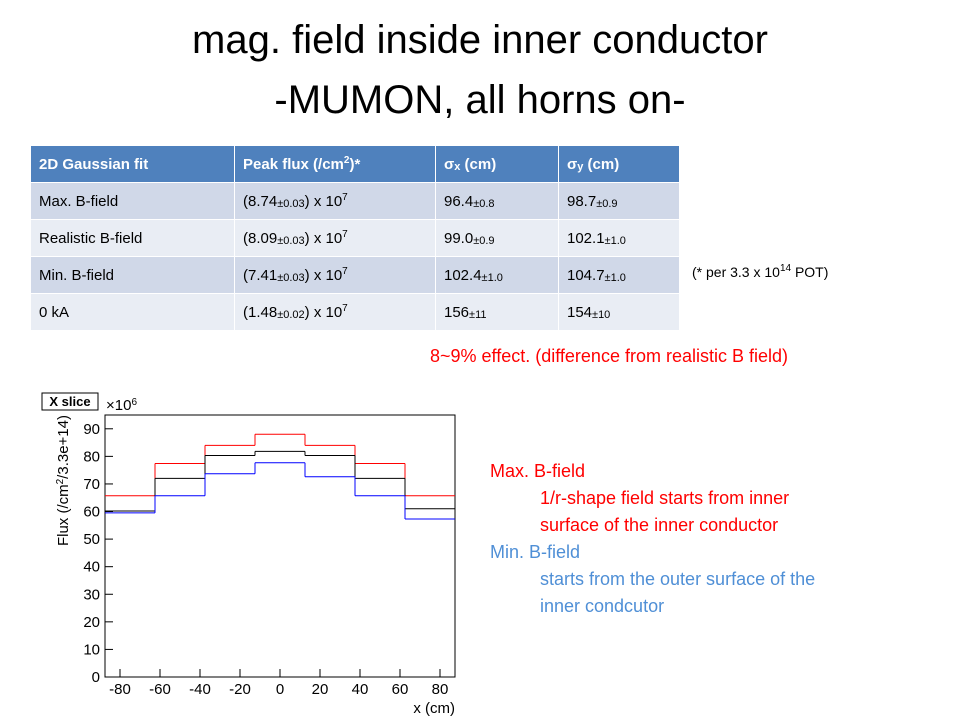 This screenshot has height=720, width=960. I want to click on table-row: 0 kA (1.48±0.02) x 107 156±11 154±10, so click(355, 312).